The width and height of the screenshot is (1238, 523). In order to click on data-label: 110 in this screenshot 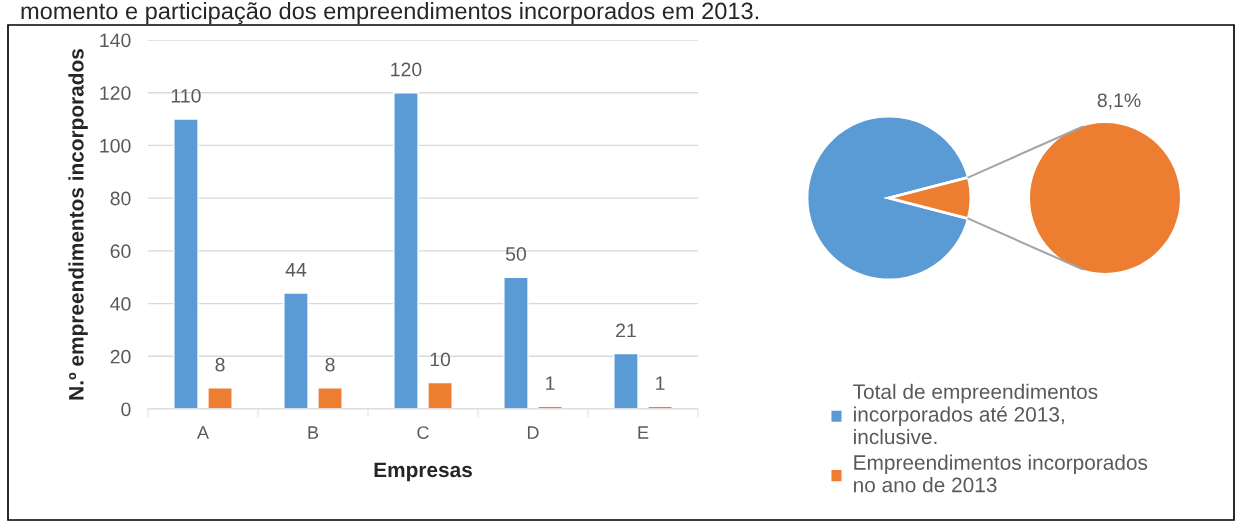, I will do `click(186, 95)`.